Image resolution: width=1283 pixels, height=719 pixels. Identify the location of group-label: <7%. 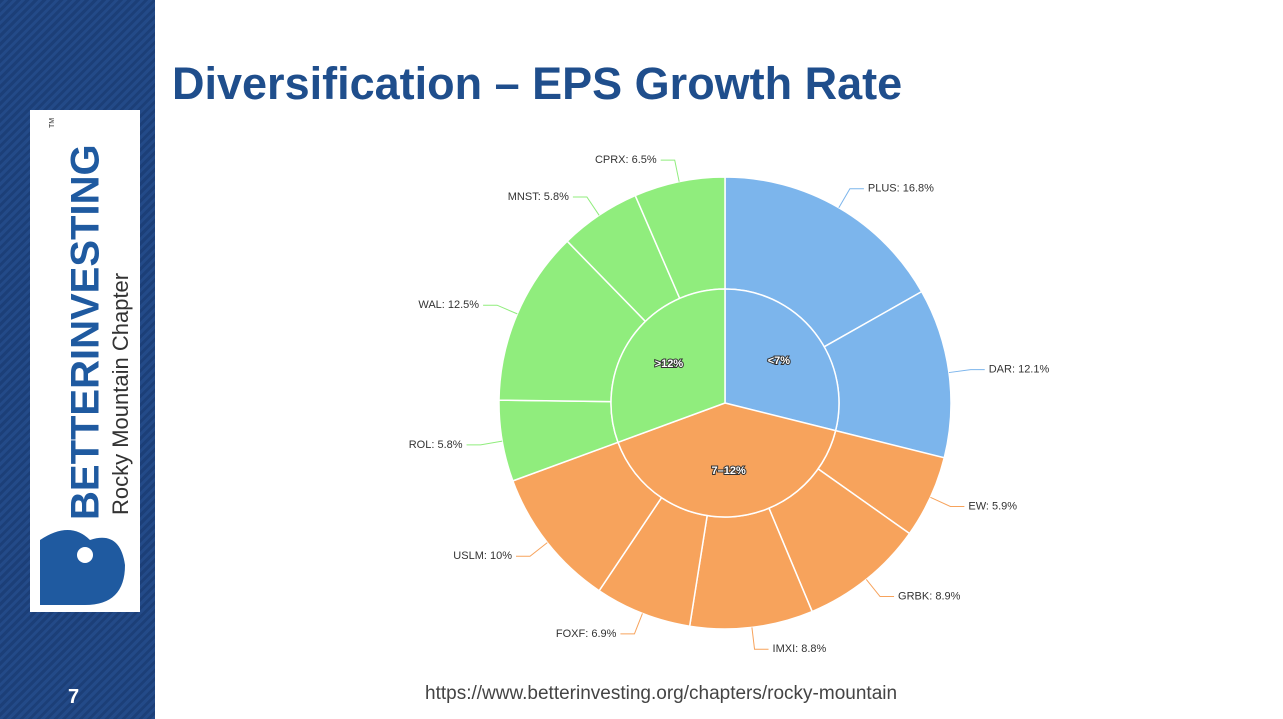
(779, 361).